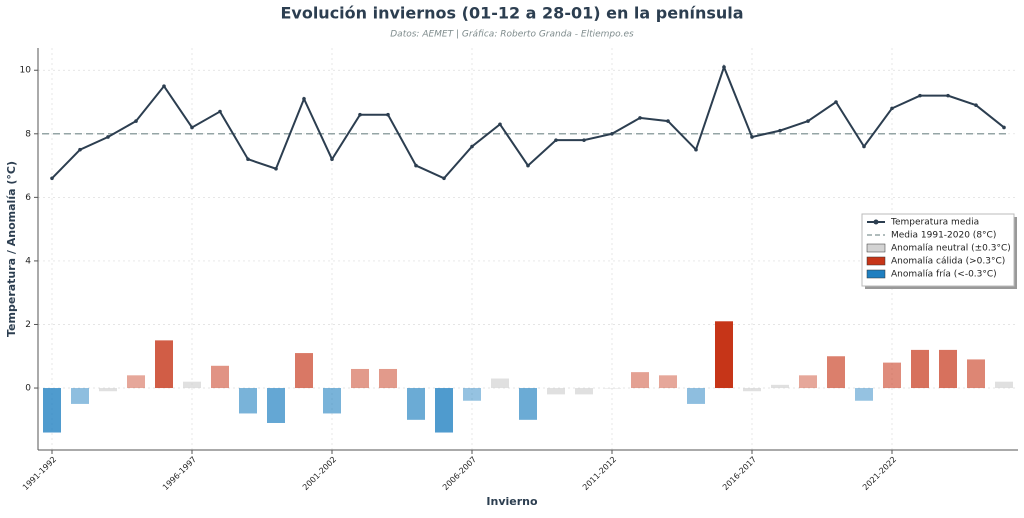 Image resolution: width=1024 pixels, height=518 pixels. I want to click on legend-box, so click(938, 250).